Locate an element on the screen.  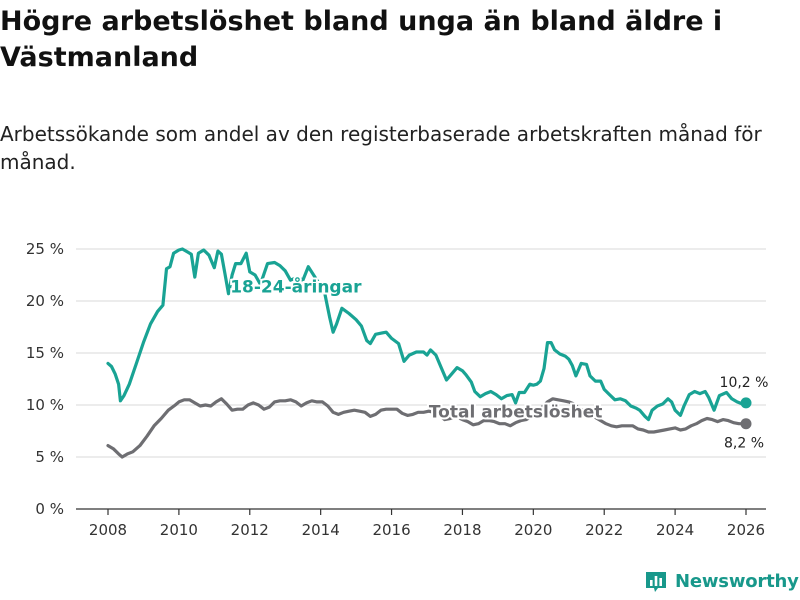
x-tick-label: 2010 is located at coordinates (179, 530).